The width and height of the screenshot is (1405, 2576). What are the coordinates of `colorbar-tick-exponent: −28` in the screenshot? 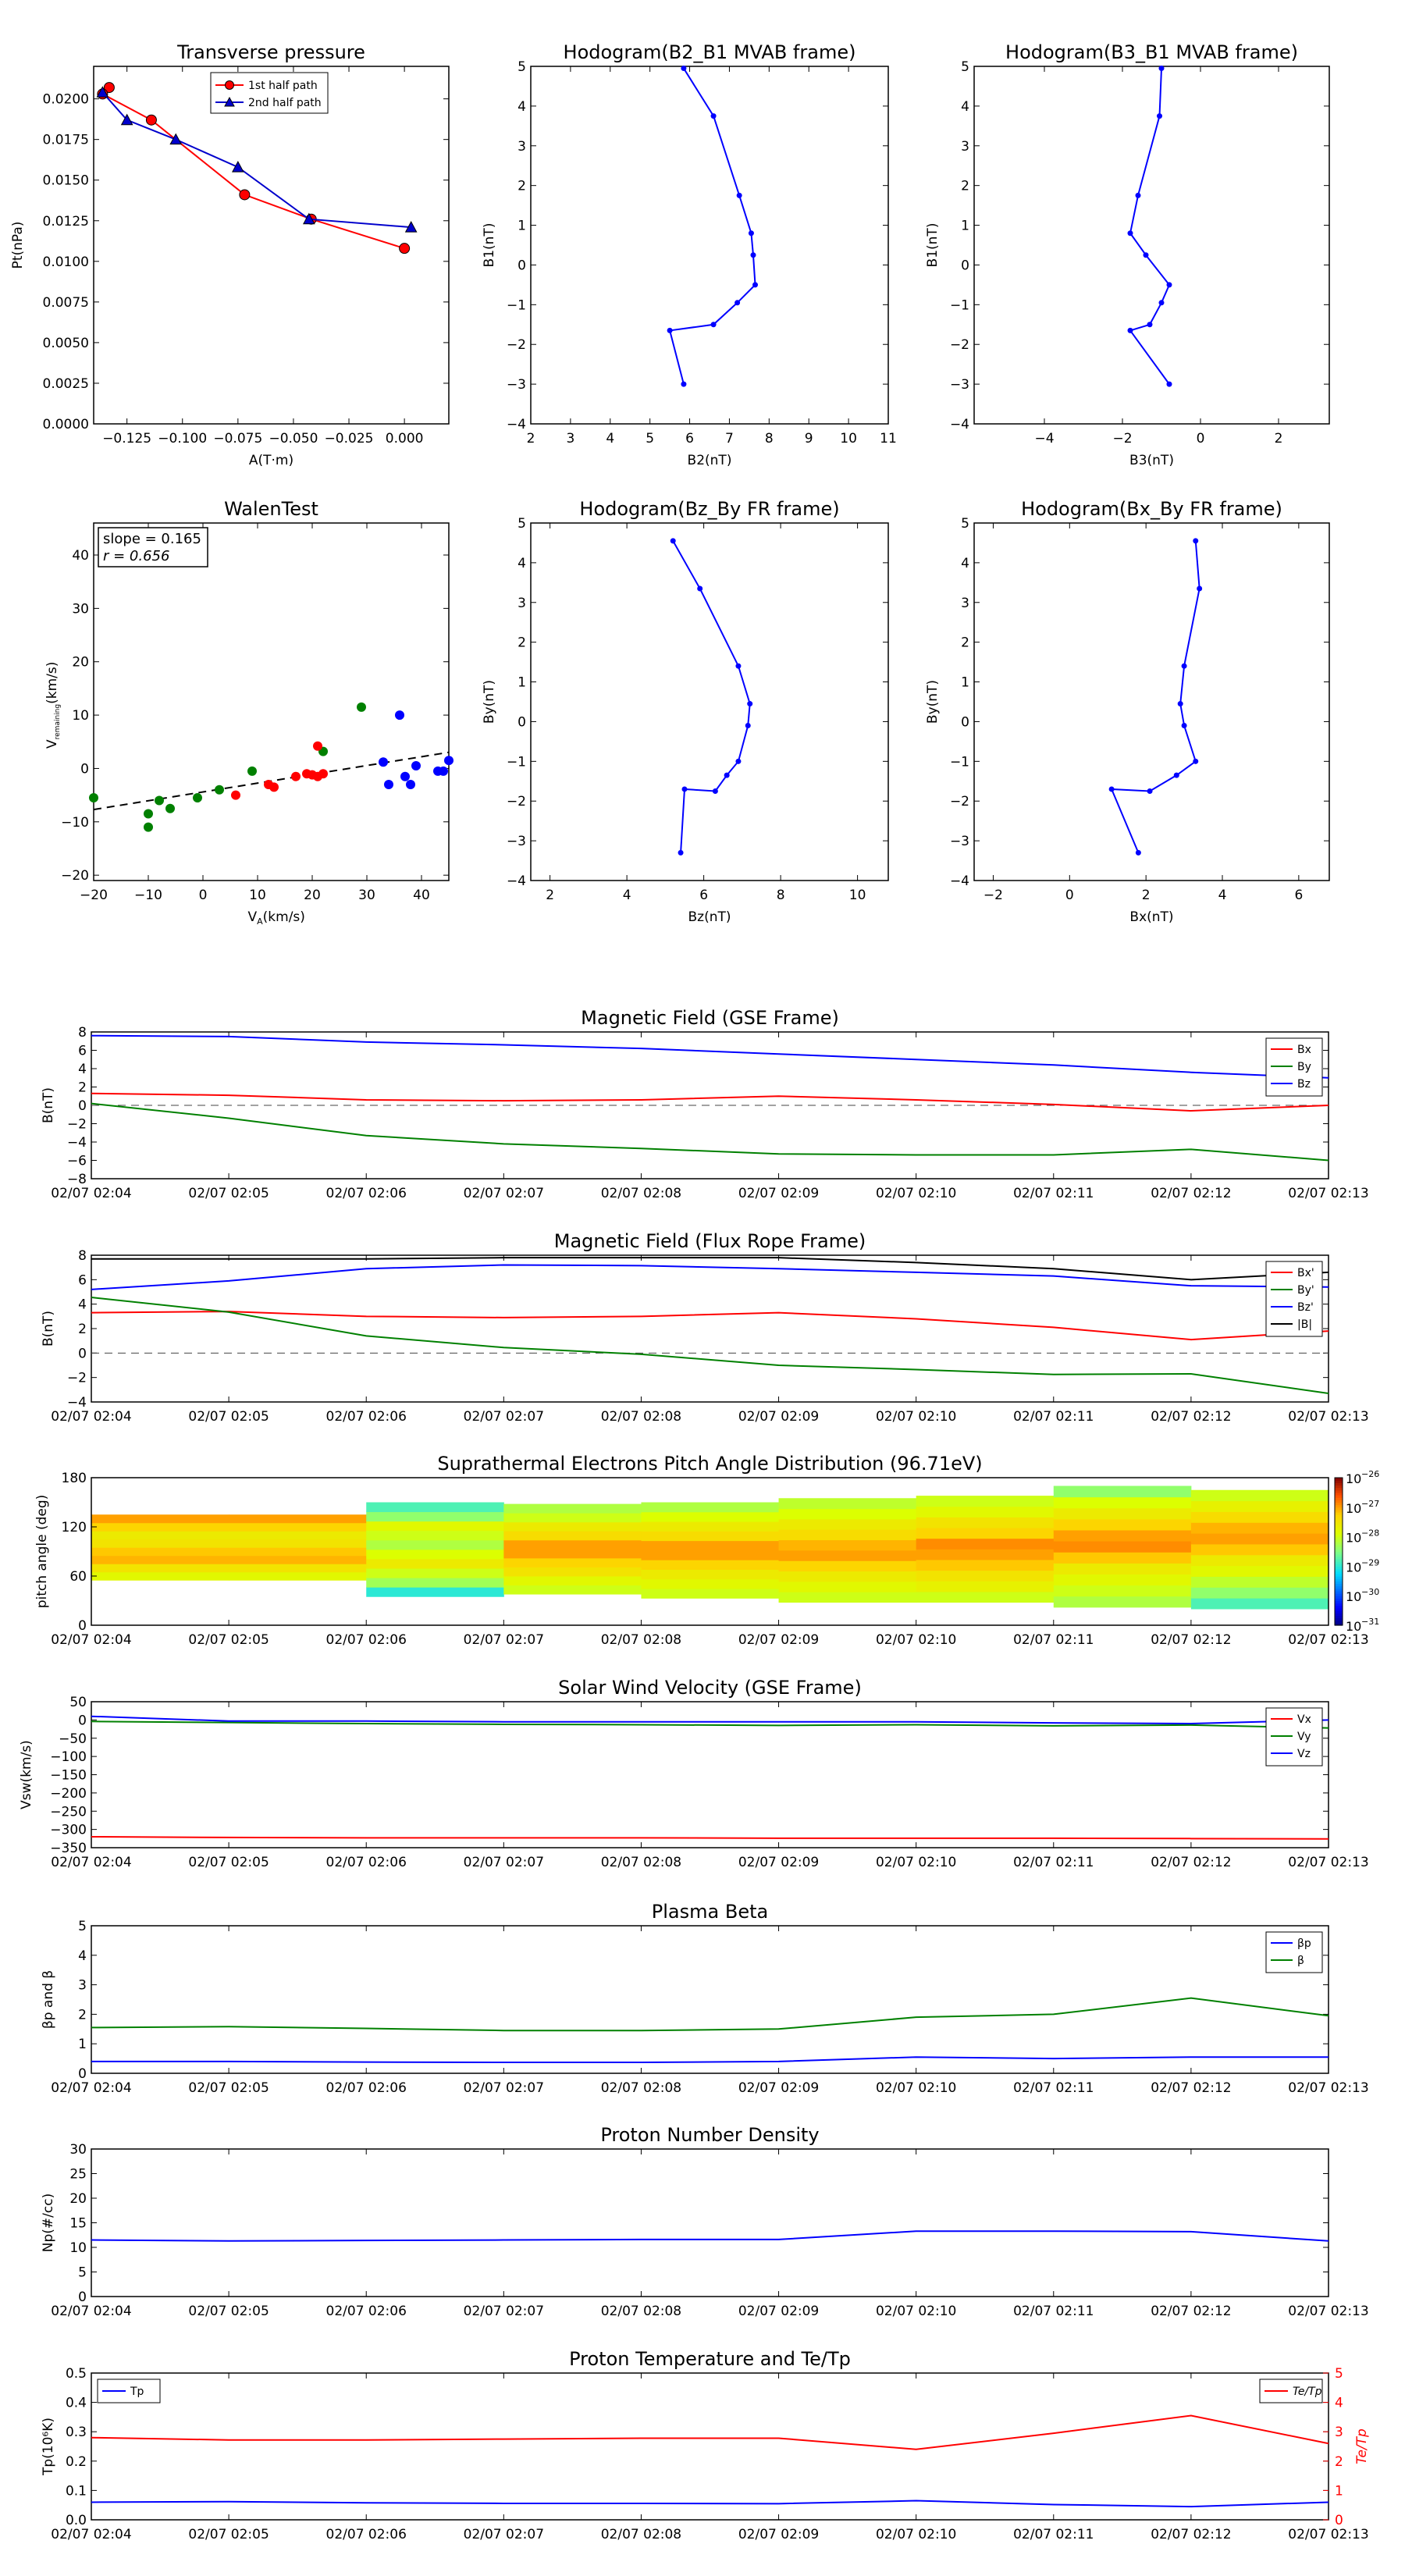 It's located at (1370, 1533).